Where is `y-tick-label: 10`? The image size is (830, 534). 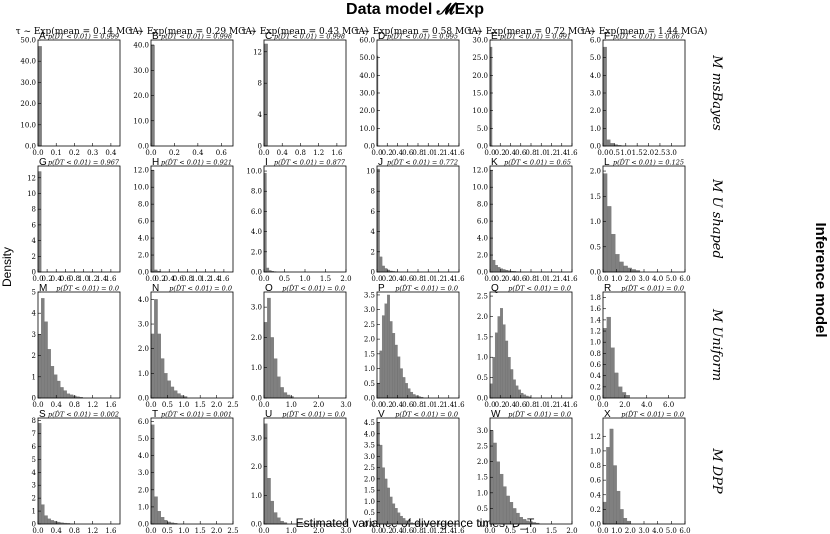 y-tick-label: 10 is located at coordinates (31, 194).